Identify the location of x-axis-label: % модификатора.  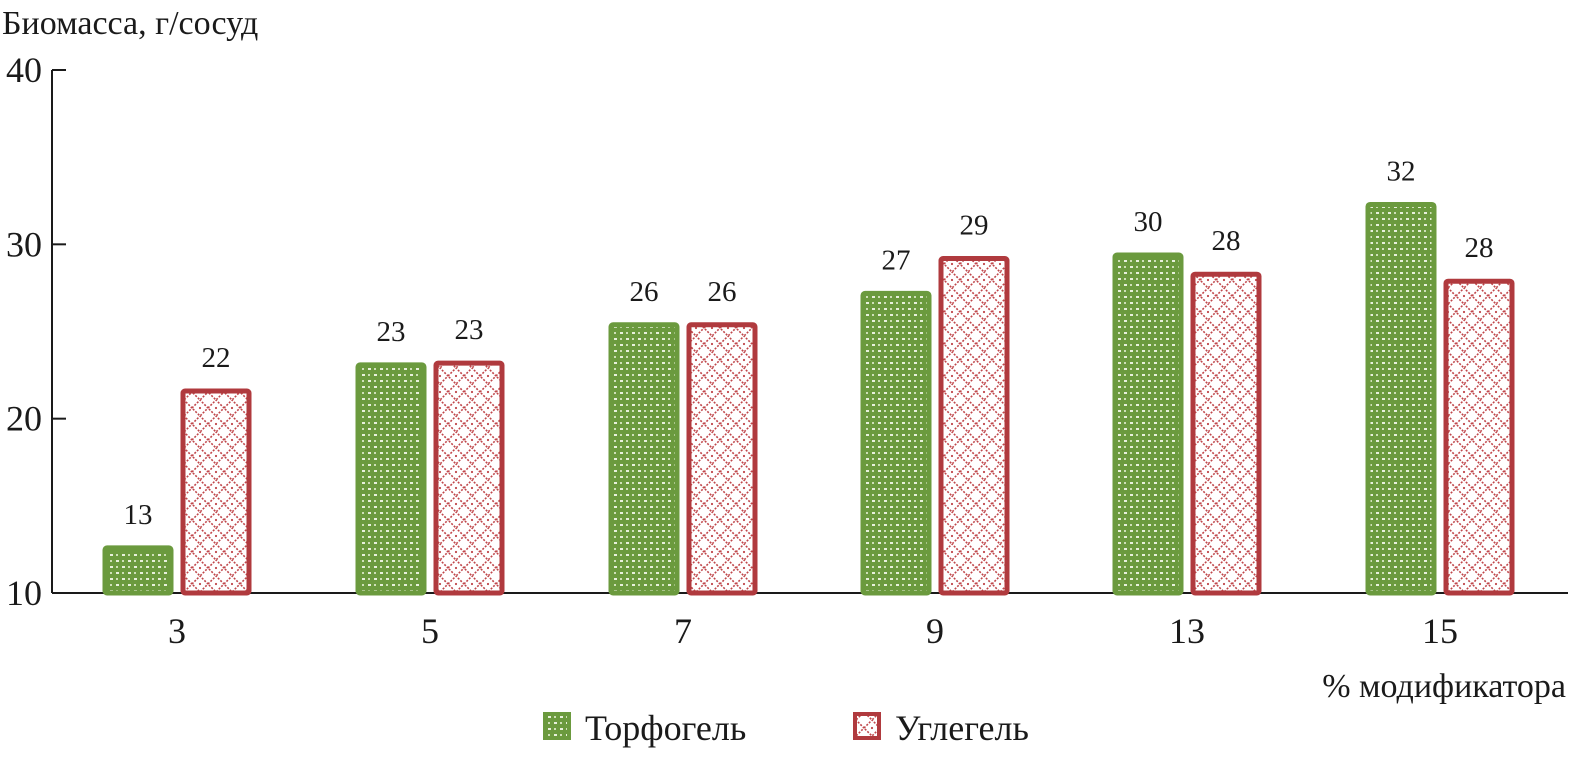
(1444, 686).